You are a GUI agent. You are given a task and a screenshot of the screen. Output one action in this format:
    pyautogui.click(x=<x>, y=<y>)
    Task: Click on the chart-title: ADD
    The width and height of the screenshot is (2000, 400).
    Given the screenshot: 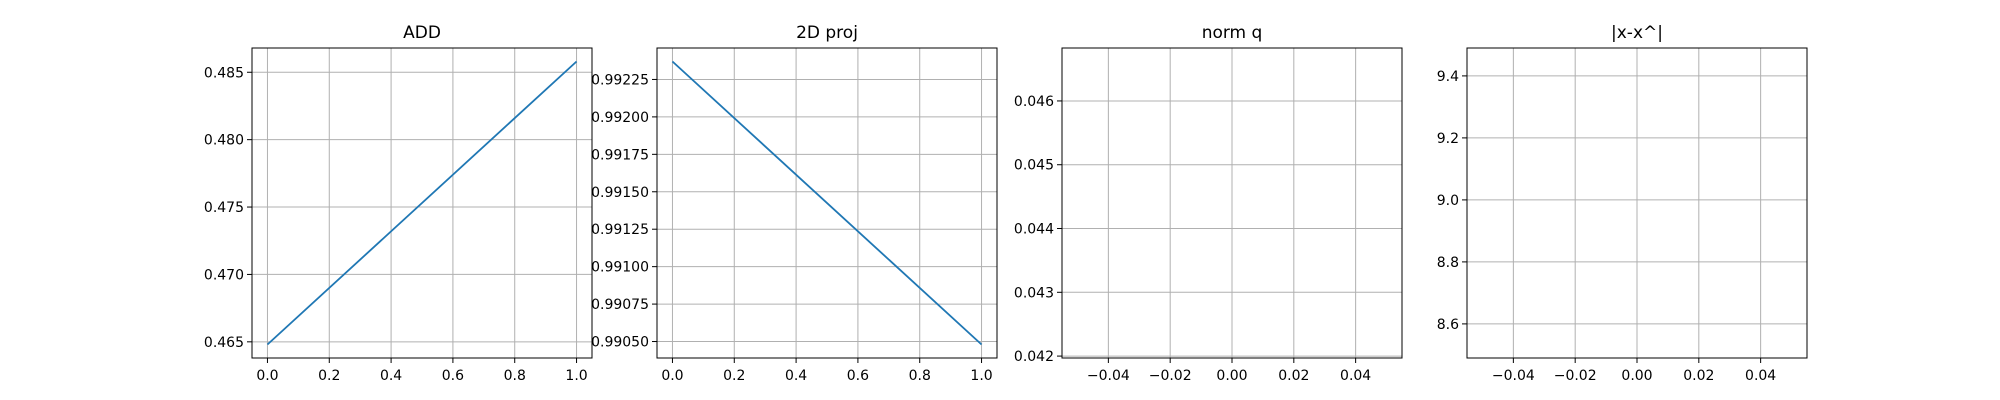 What is the action you would take?
    pyautogui.click(x=422, y=33)
    